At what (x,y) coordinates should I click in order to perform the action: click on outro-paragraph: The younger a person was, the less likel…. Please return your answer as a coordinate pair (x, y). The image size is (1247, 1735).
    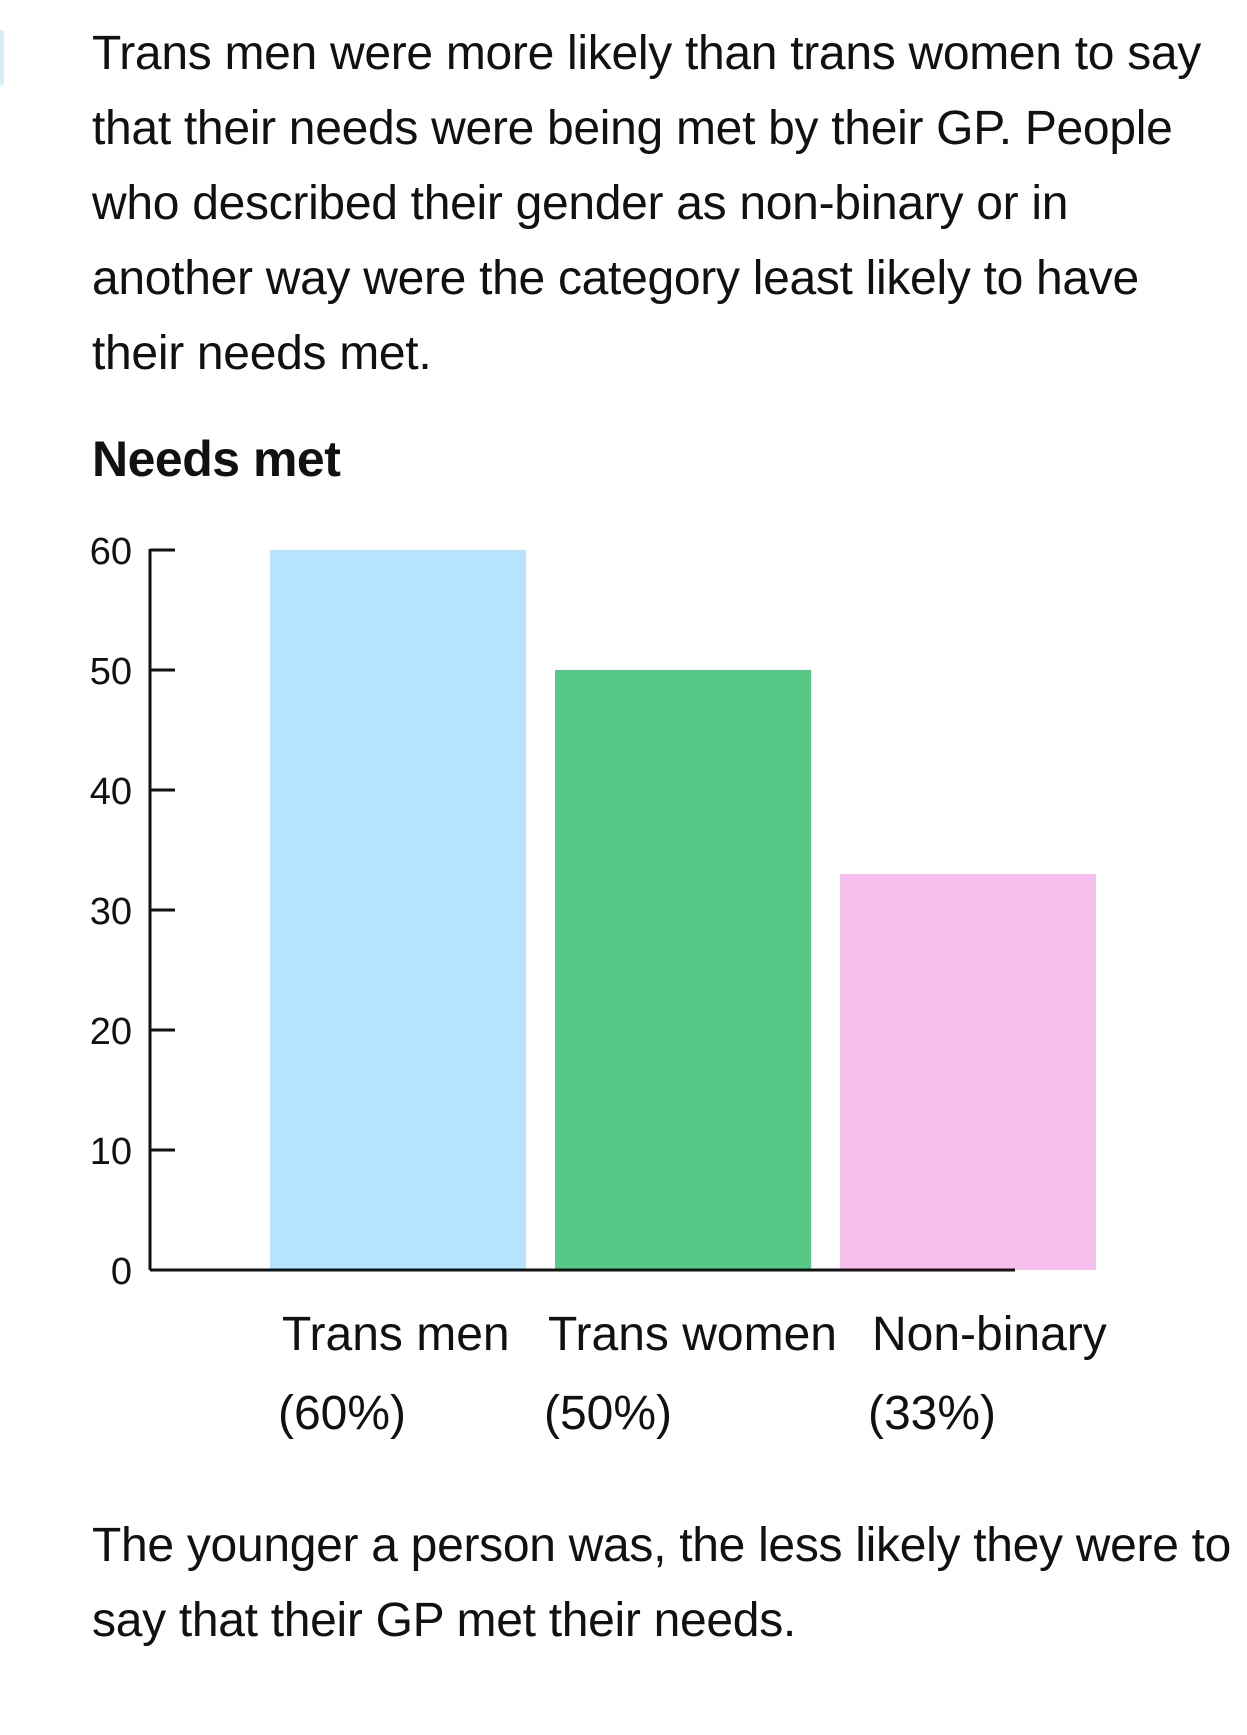
    Looking at the image, I should click on (662, 1583).